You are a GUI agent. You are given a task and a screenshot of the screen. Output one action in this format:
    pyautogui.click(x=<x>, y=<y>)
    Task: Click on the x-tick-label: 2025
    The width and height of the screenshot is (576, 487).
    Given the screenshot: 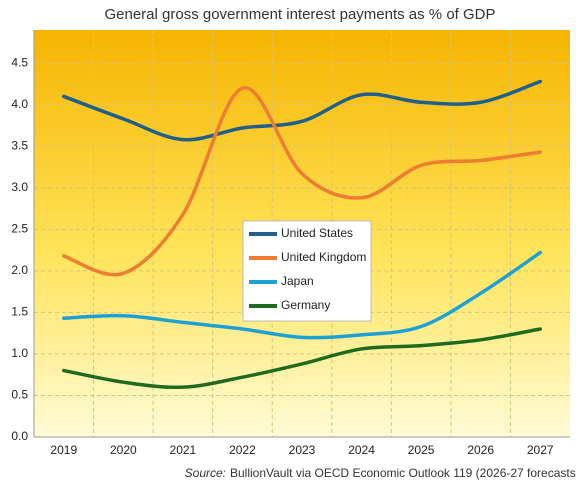 What is the action you would take?
    pyautogui.click(x=421, y=450)
    